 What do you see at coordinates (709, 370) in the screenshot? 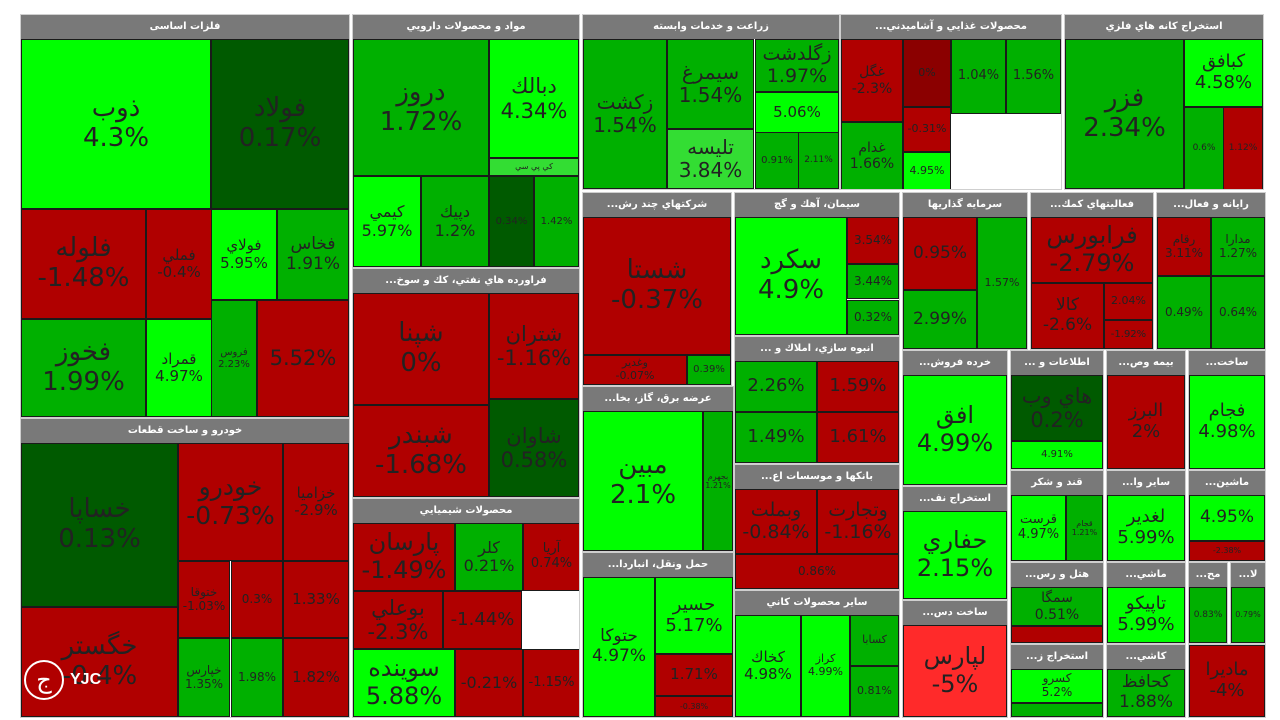
I see `stock-tile: 0.39%` at bounding box center [709, 370].